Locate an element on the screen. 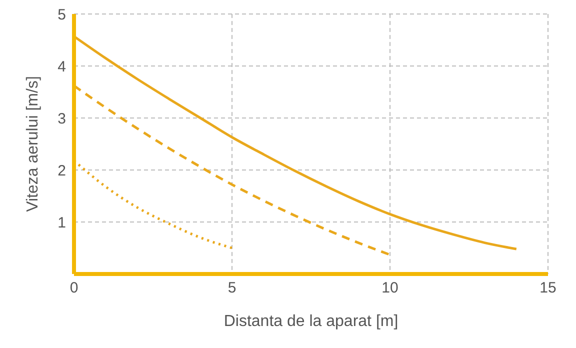 The width and height of the screenshot is (576, 348). x-axis-title: Distanta de la aparat [m] is located at coordinates (311, 321).